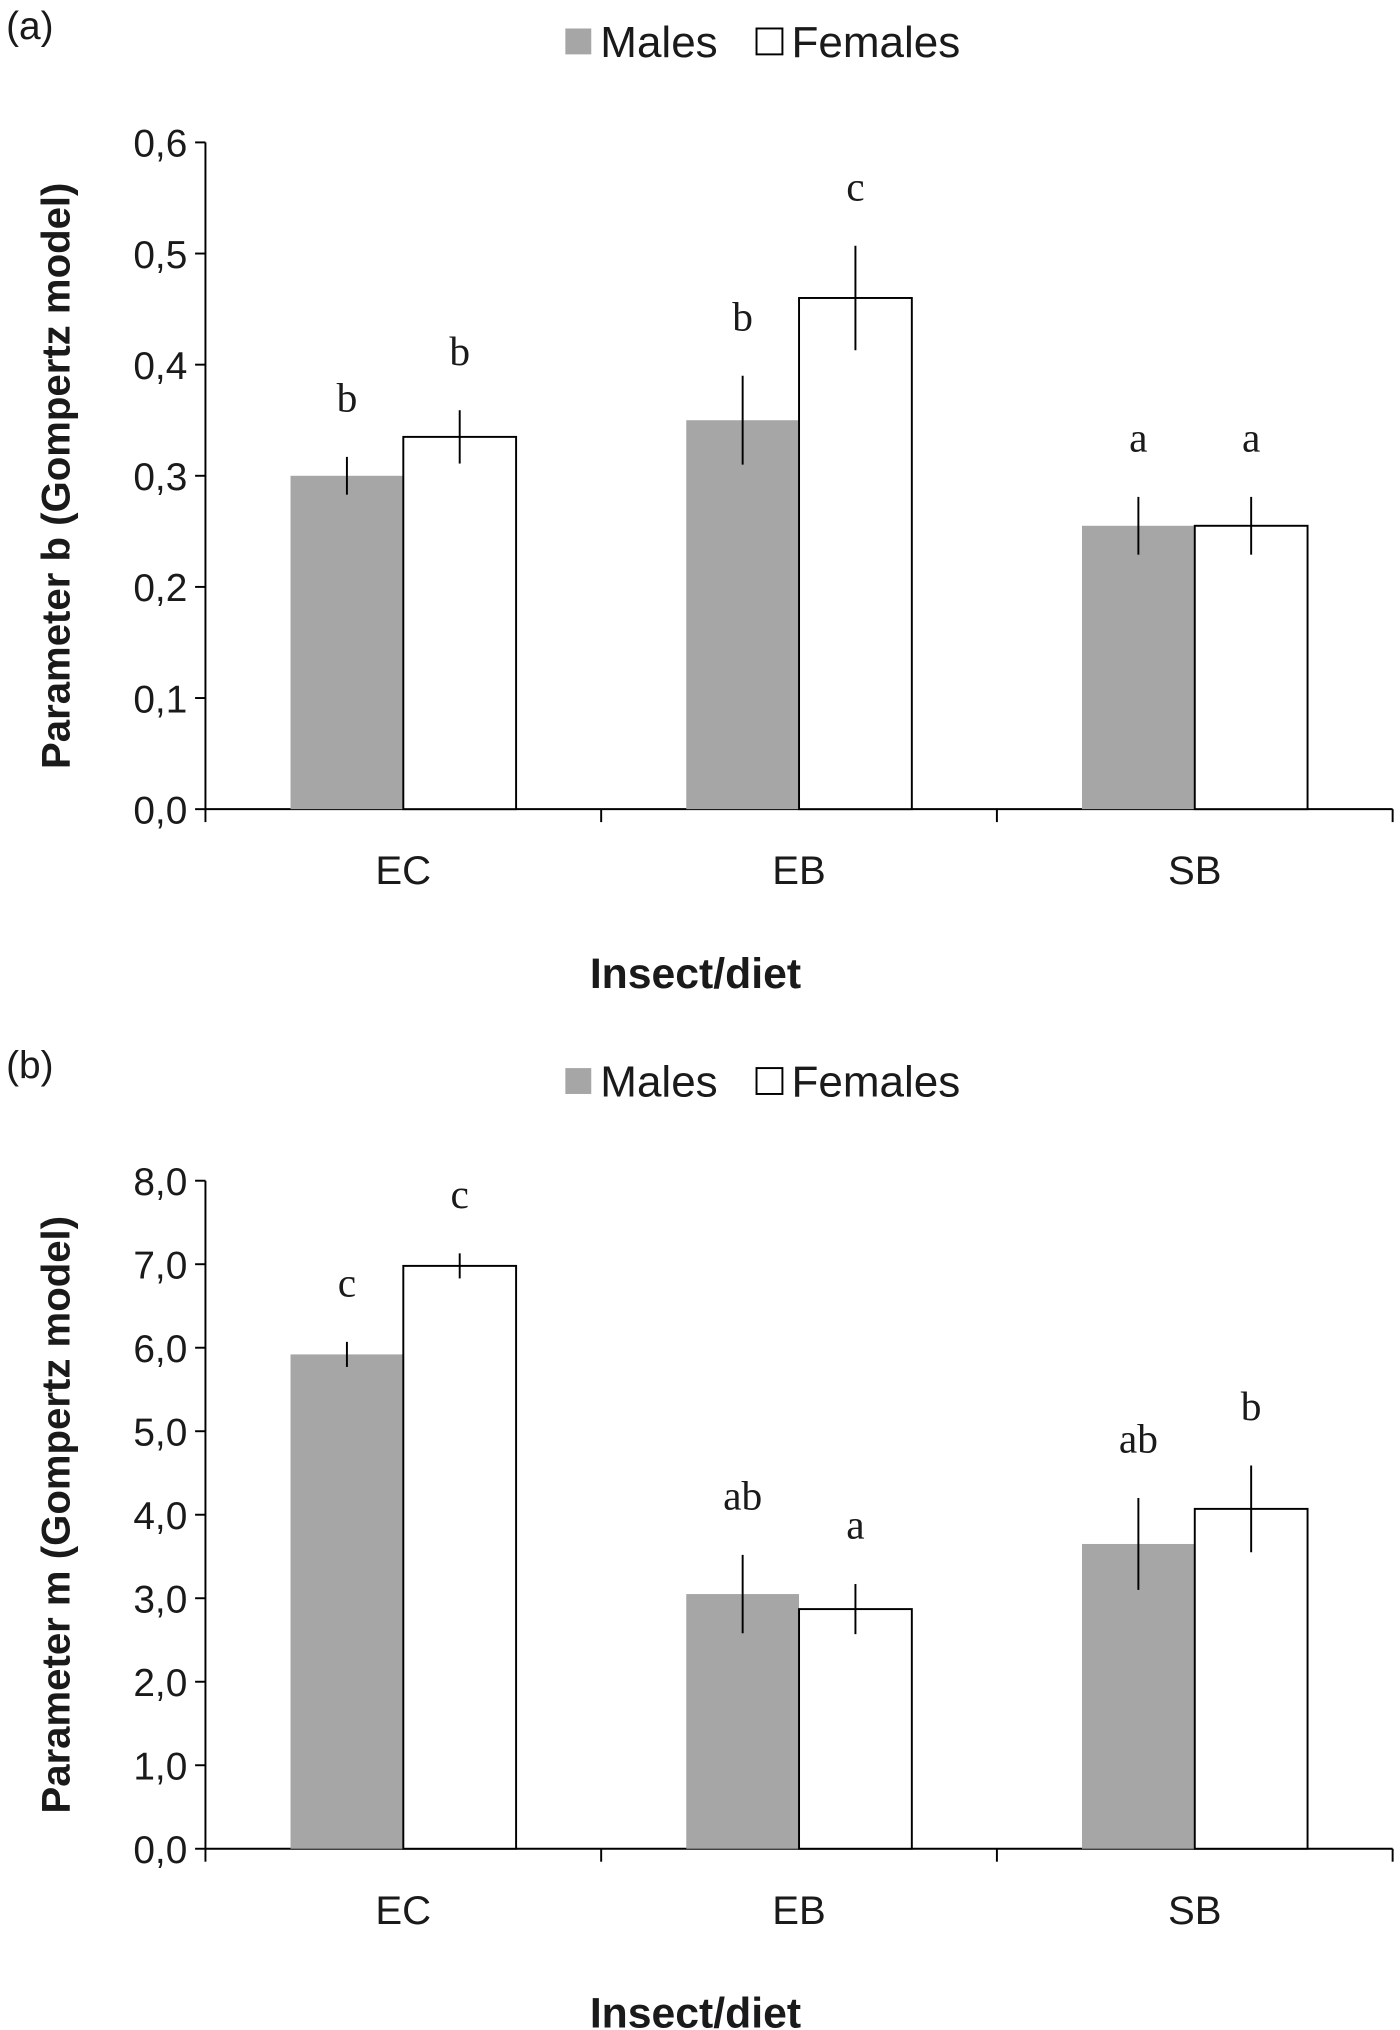 The width and height of the screenshot is (1400, 2030). What do you see at coordinates (160, 366) in the screenshot?
I see `y-tick-label: 0,4` at bounding box center [160, 366].